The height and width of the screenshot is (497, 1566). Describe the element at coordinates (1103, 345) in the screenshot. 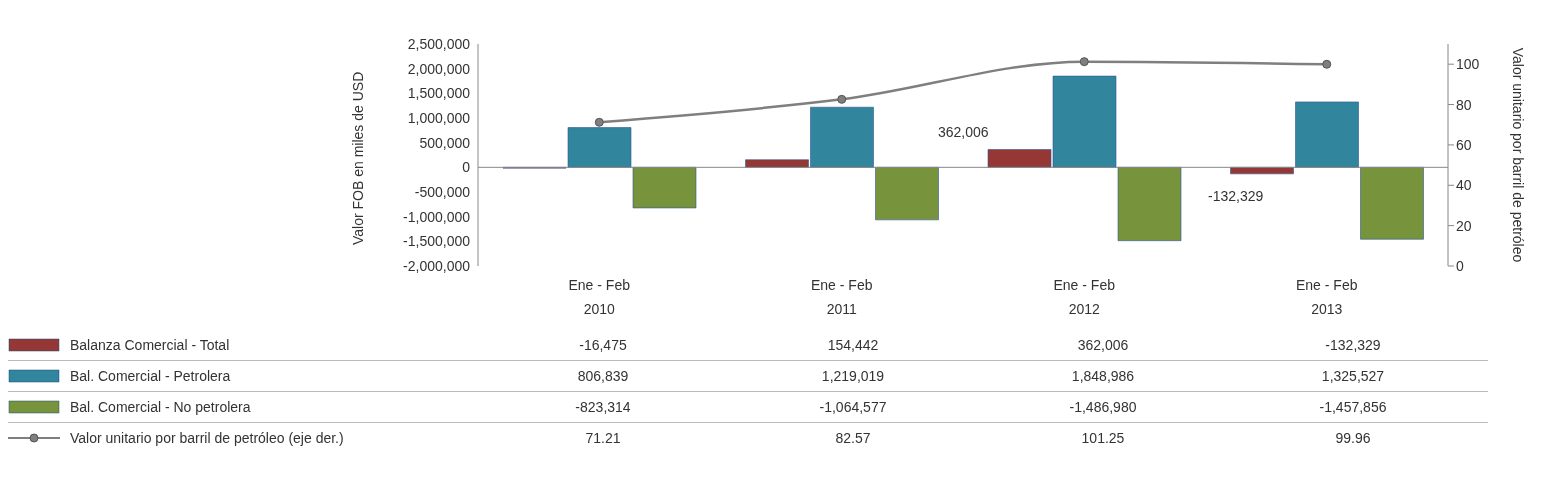

I see `data-label: 362,006` at that location.